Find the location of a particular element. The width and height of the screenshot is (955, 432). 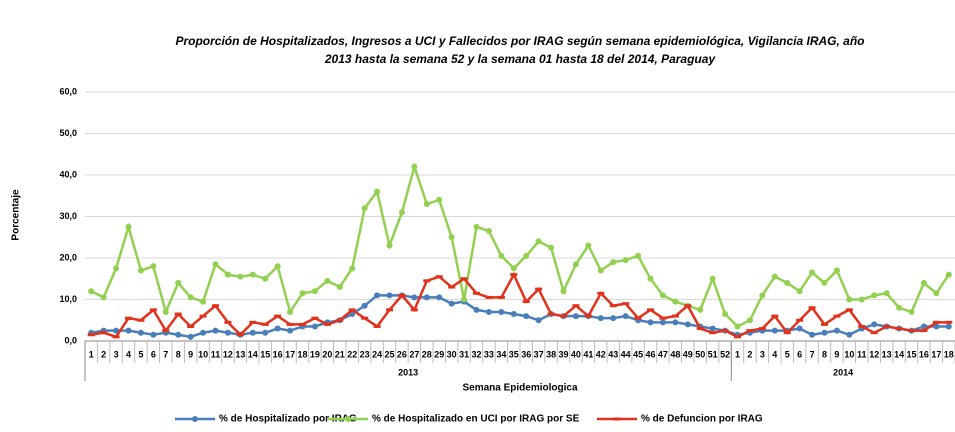

y-tick-label: 30,0 is located at coordinates (68, 216).